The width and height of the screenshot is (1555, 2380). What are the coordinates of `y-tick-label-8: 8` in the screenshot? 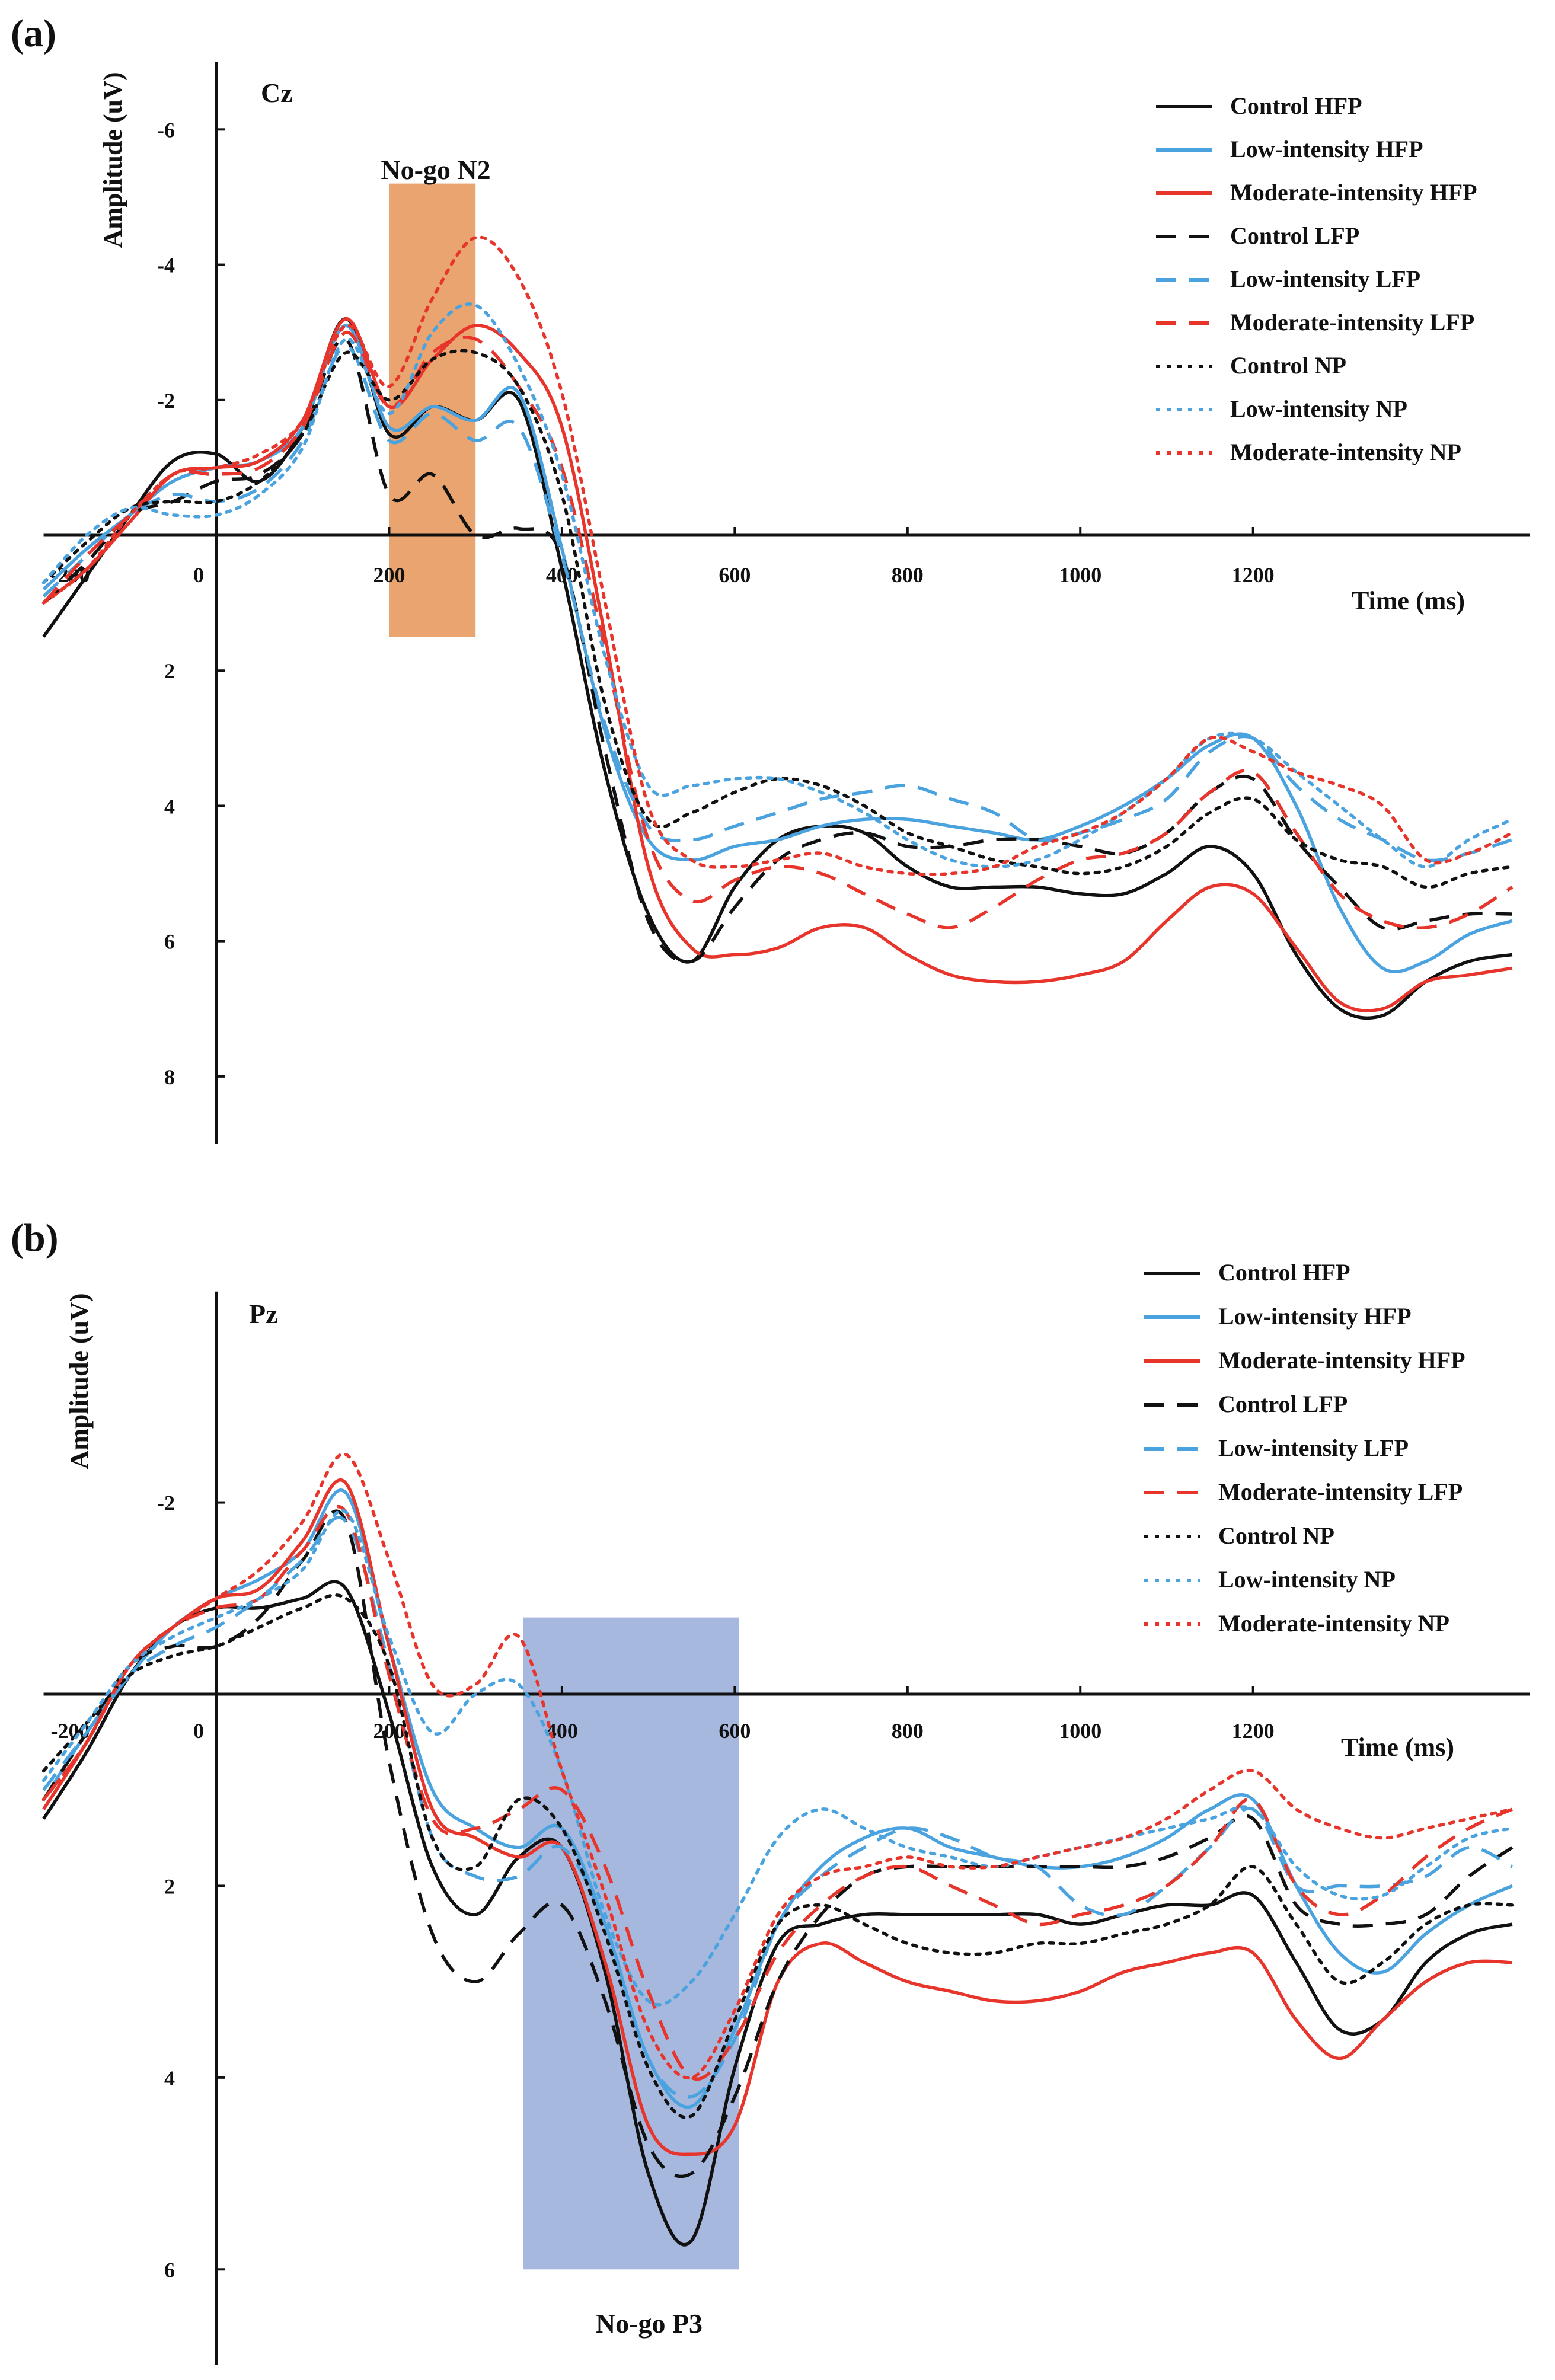 It's located at (169, 1077).